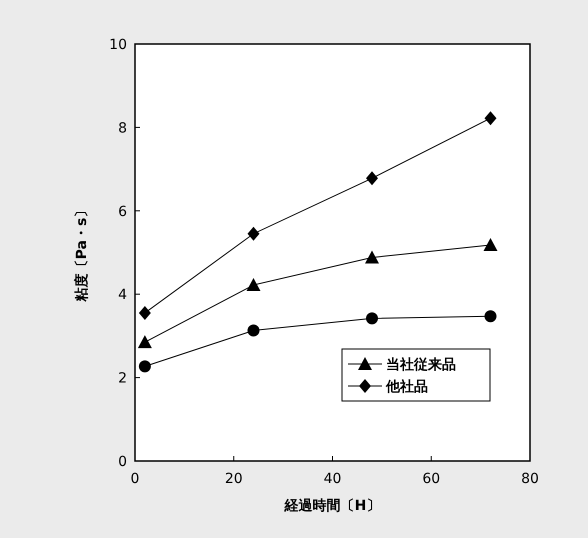 The width and height of the screenshot is (588, 538). I want to click on x-tick-label: 60, so click(431, 479).